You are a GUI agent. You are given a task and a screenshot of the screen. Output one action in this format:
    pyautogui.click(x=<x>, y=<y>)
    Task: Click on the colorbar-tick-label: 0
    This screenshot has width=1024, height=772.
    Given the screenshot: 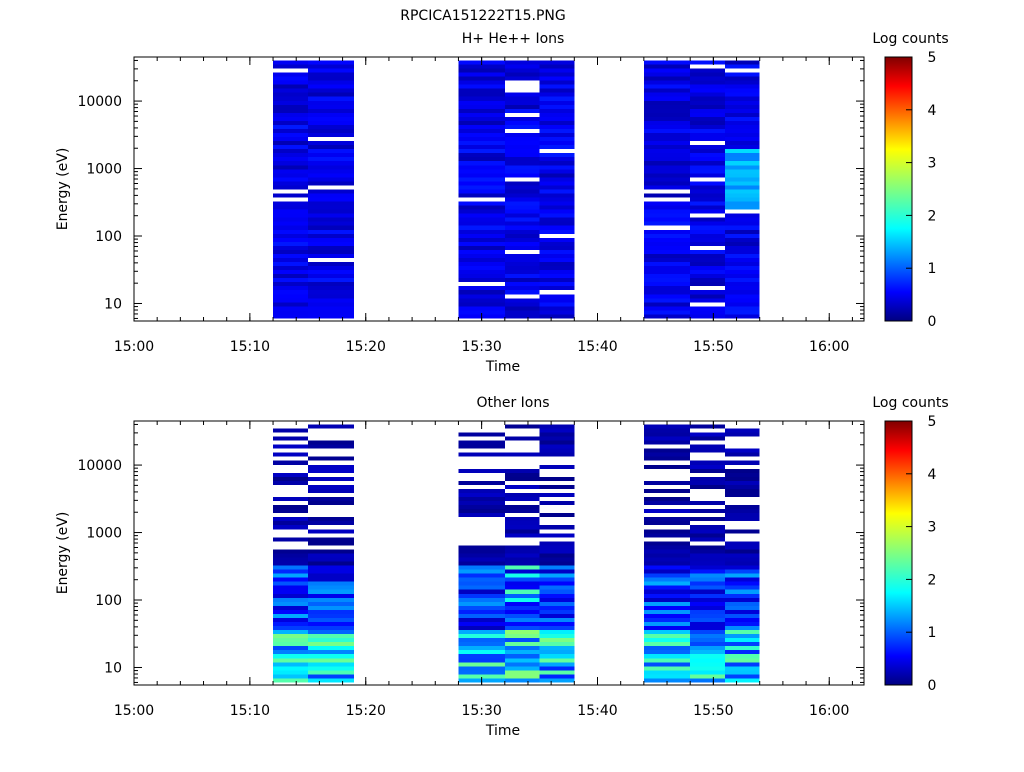 What is the action you would take?
    pyautogui.click(x=932, y=322)
    